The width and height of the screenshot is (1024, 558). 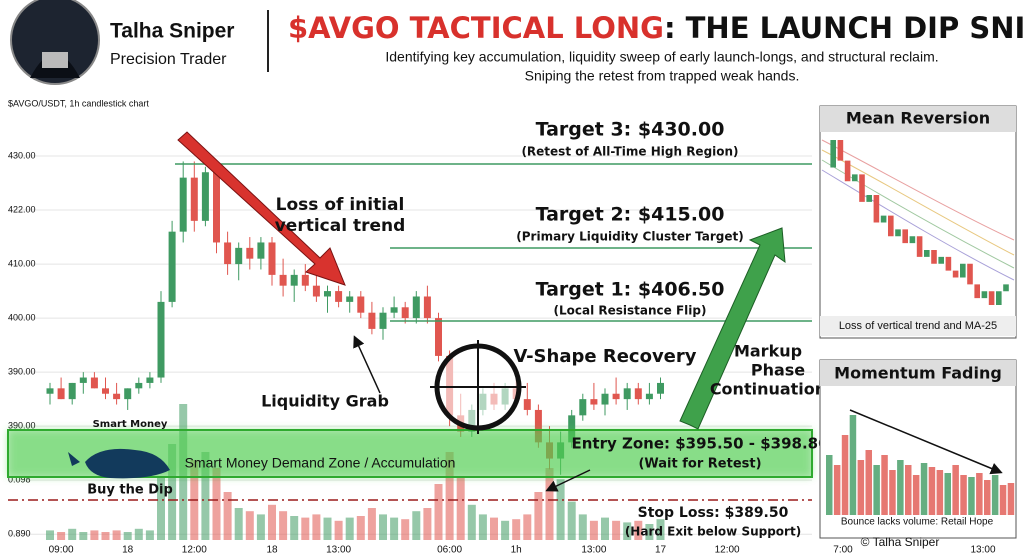 I want to click on x-tick-label: 12:00, so click(x=727, y=550).